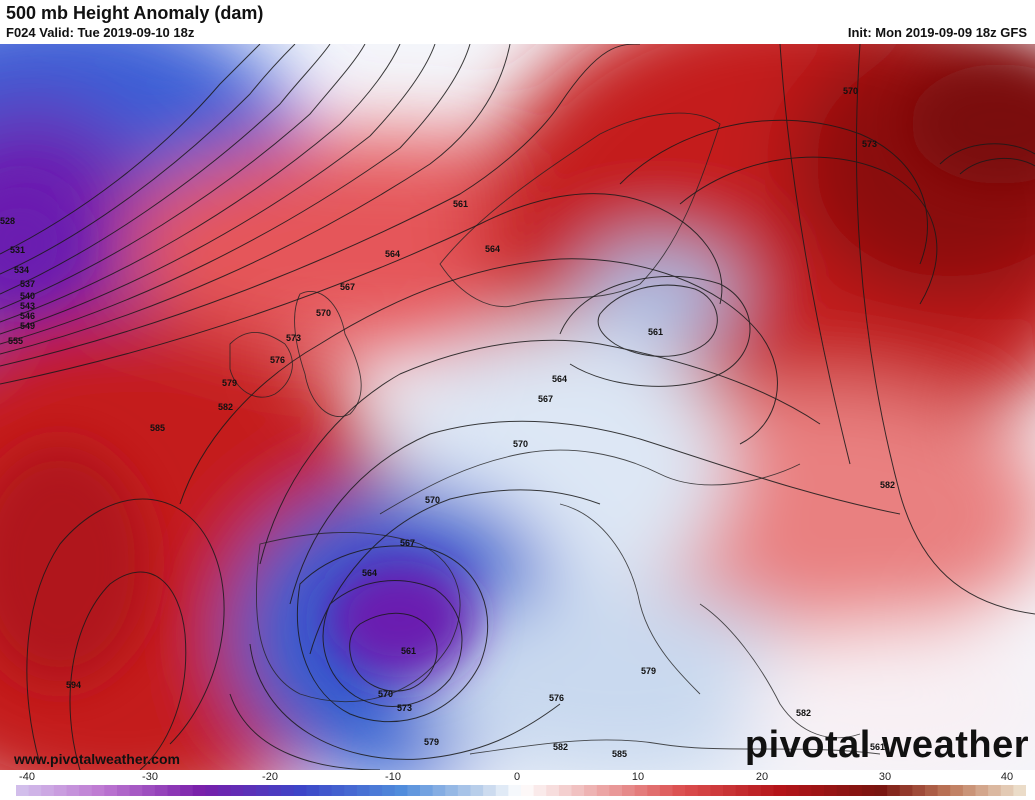 The height and width of the screenshot is (800, 1035). What do you see at coordinates (780, 671) in the screenshot?
I see `balkans-outline` at bounding box center [780, 671].